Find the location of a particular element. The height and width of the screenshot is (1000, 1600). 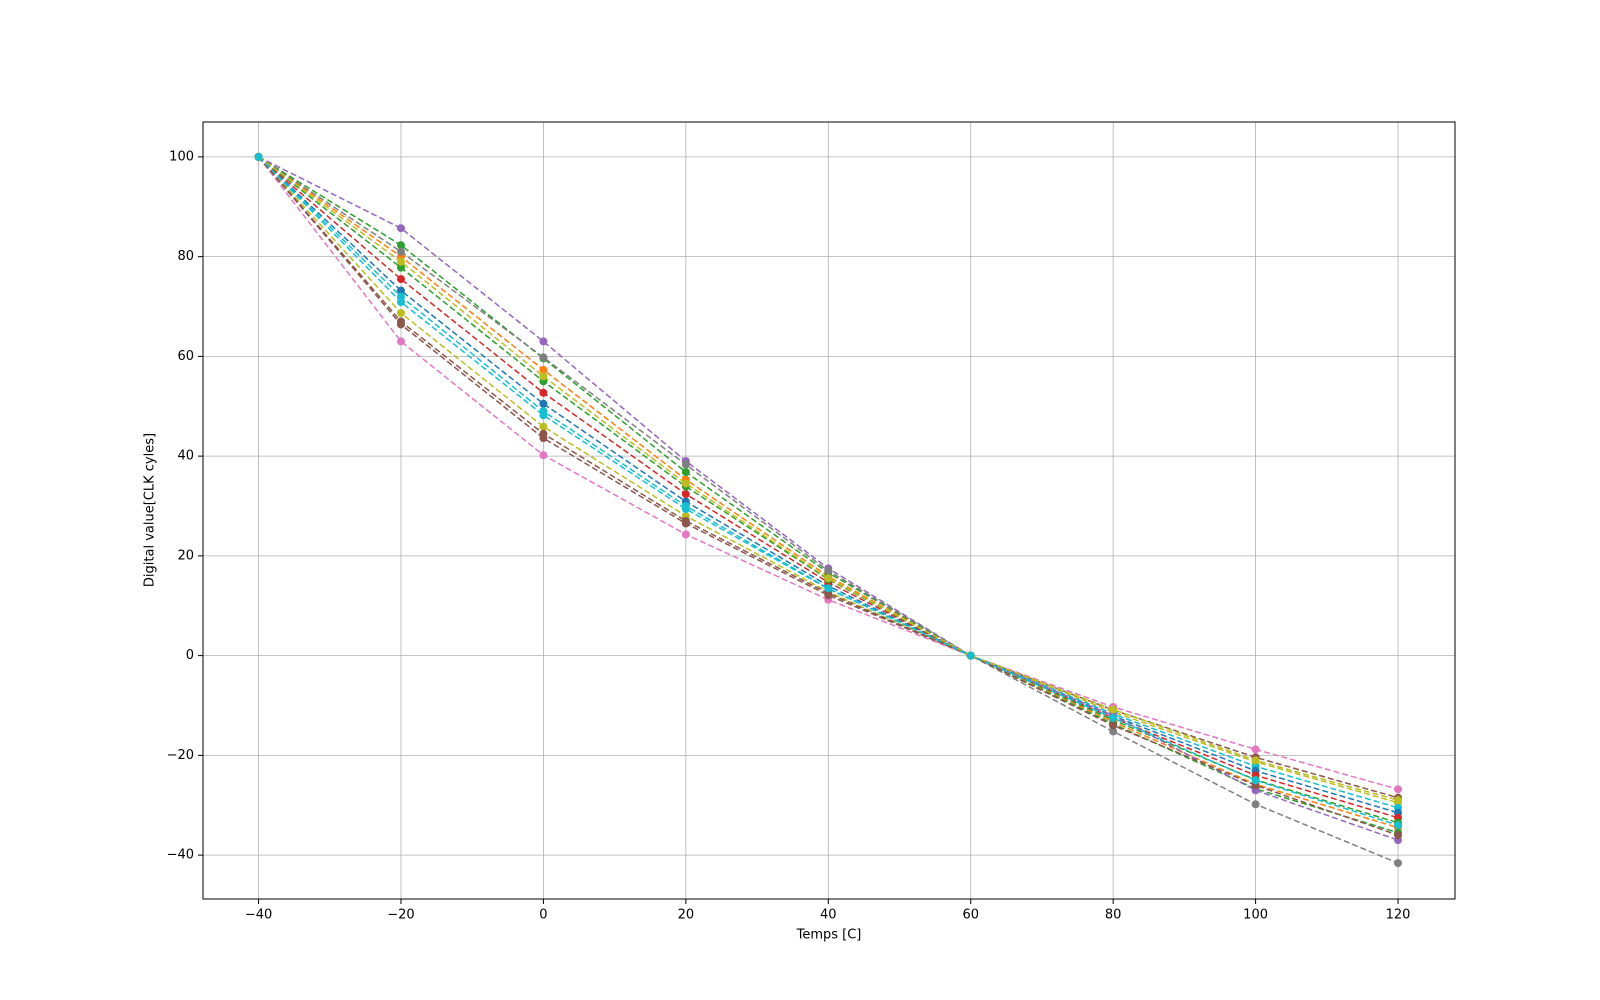

y-tick-label: −40 is located at coordinates (180, 855).